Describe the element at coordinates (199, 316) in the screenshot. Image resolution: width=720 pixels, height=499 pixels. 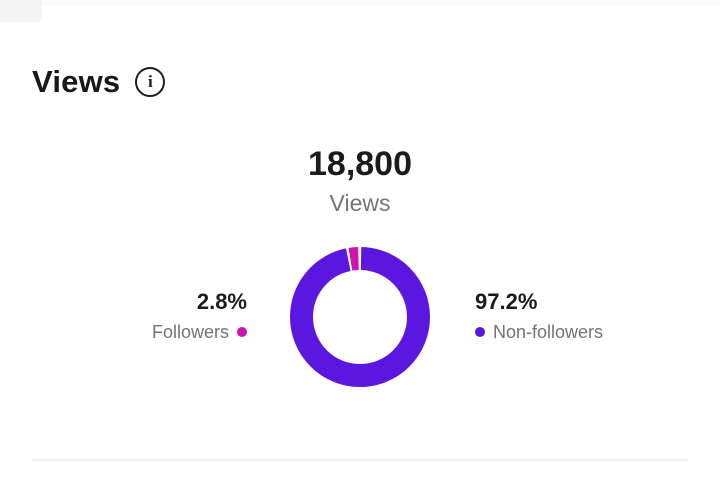
I see `legend-followers: 2.8% Followers` at that location.